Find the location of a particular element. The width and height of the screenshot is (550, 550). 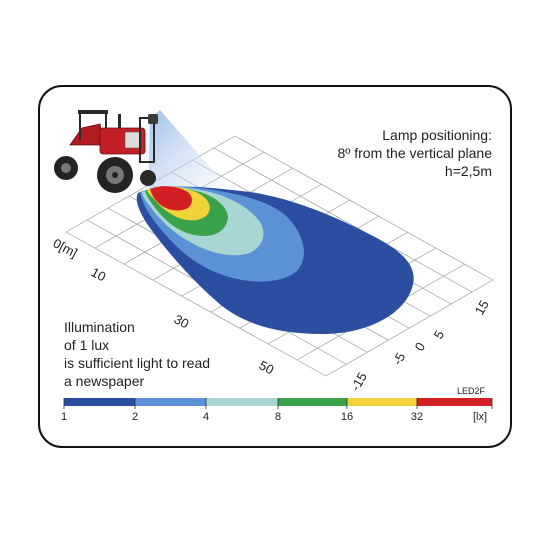

lateral-axis-tick: 15 is located at coordinates (482, 307).